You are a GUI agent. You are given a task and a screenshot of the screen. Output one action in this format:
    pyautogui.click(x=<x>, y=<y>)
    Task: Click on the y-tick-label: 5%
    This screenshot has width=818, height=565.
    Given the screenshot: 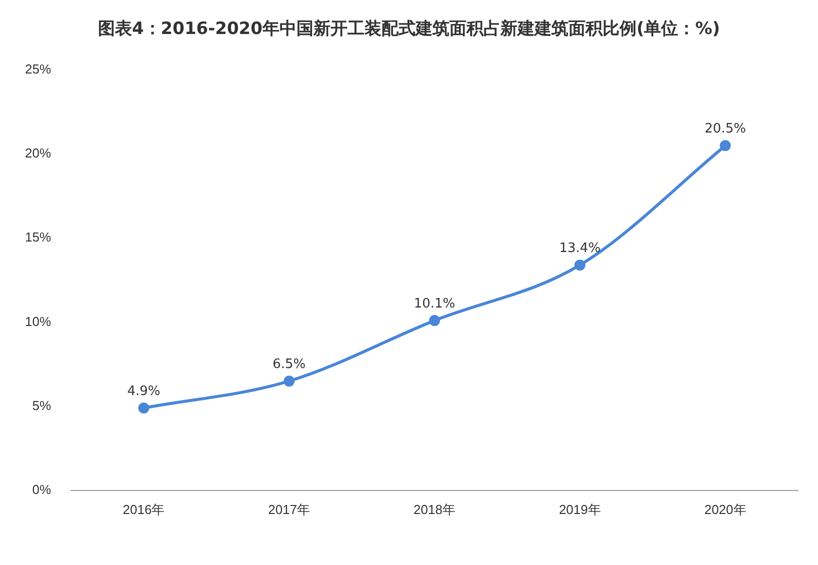 What is the action you would take?
    pyautogui.click(x=42, y=405)
    